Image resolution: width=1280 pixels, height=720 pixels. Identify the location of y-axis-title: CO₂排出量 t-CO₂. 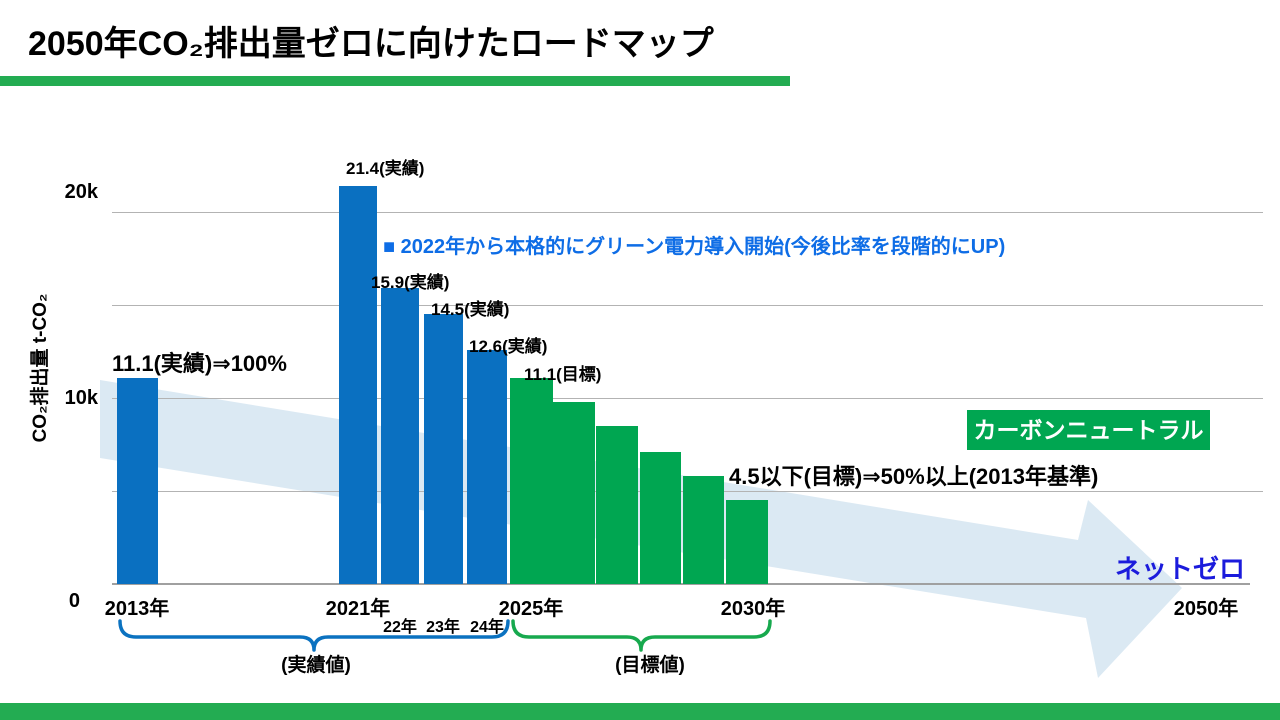
(40, 368).